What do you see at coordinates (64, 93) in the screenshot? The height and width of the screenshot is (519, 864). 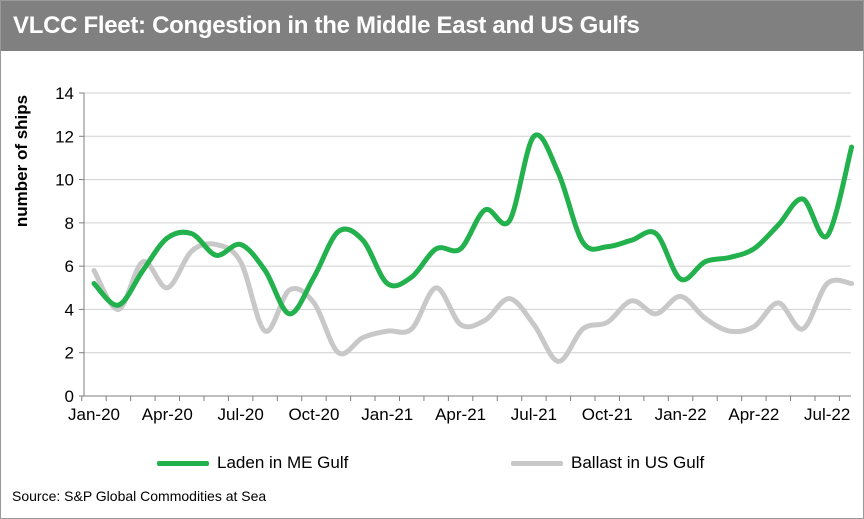 I see `y-tick-label: 14` at bounding box center [64, 93].